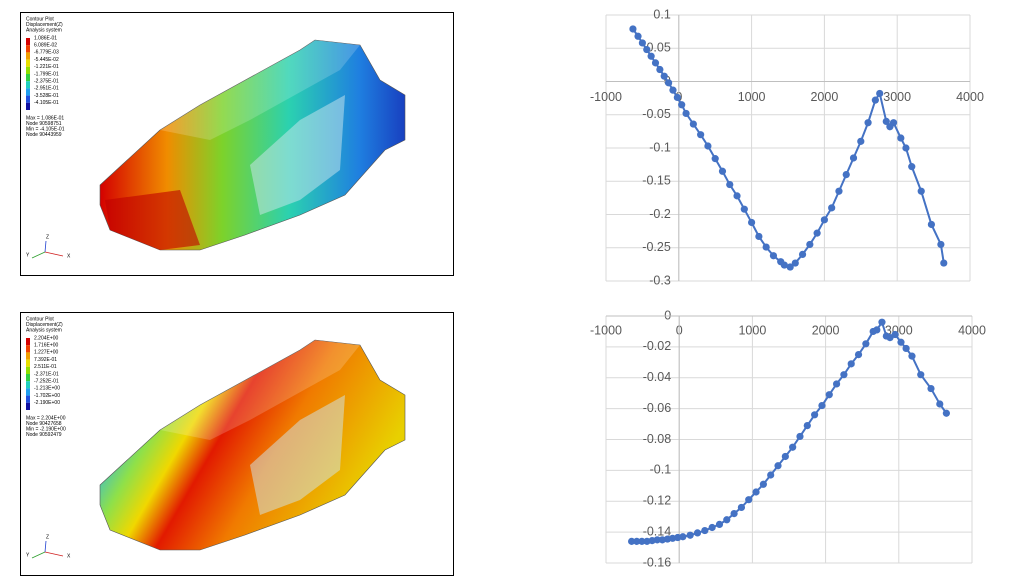  I want to click on legend-label: 2.204E+00, so click(46, 338).